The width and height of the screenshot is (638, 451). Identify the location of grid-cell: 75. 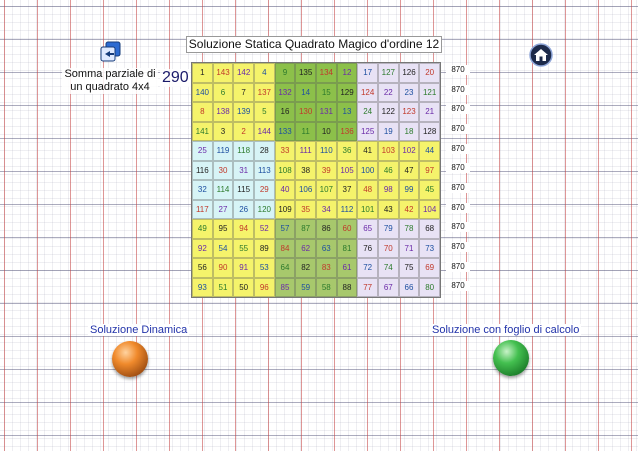
(409, 268).